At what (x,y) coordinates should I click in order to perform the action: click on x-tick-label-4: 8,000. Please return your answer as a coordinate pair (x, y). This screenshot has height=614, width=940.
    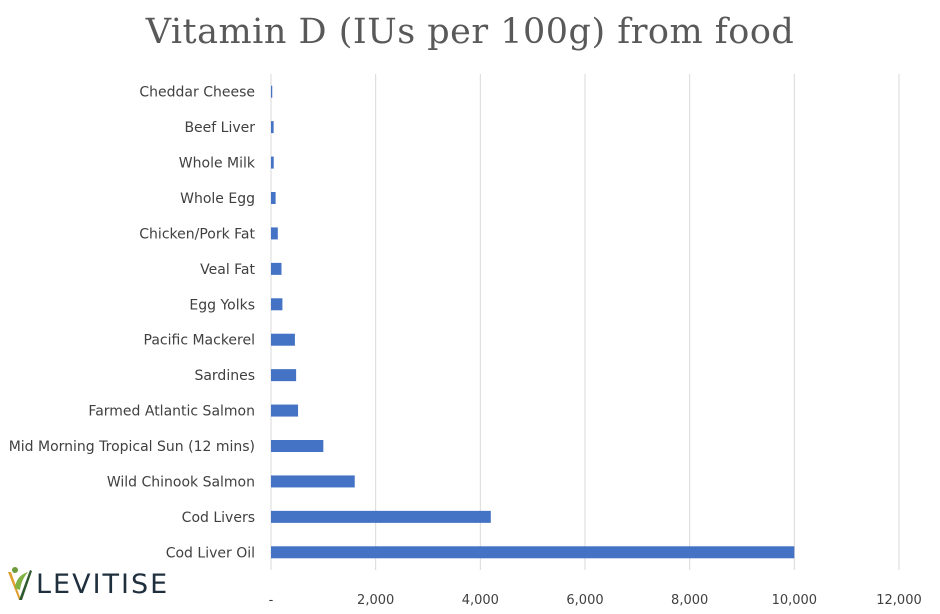
    Looking at the image, I should click on (689, 600).